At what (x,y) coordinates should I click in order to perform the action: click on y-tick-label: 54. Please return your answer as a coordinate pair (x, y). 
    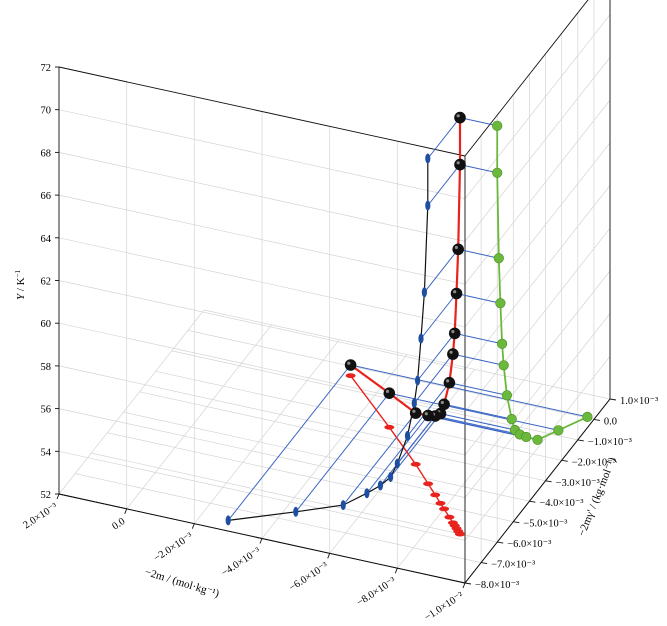
    Looking at the image, I should click on (46, 452).